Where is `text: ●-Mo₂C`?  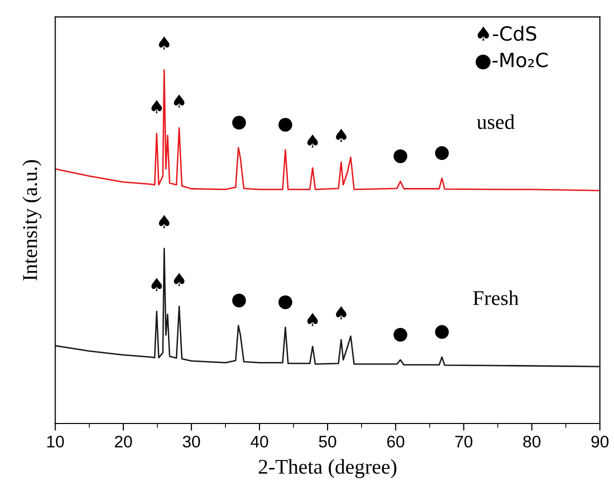
text: ●-Mo₂C is located at coordinates (512, 61).